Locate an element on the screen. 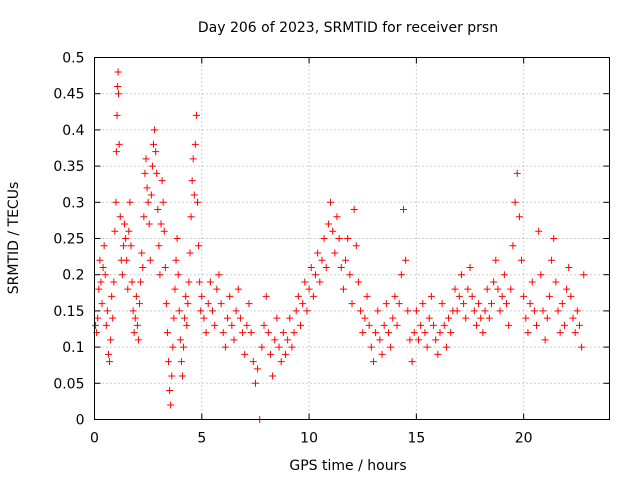  x-tick-label: 0 is located at coordinates (94, 439).